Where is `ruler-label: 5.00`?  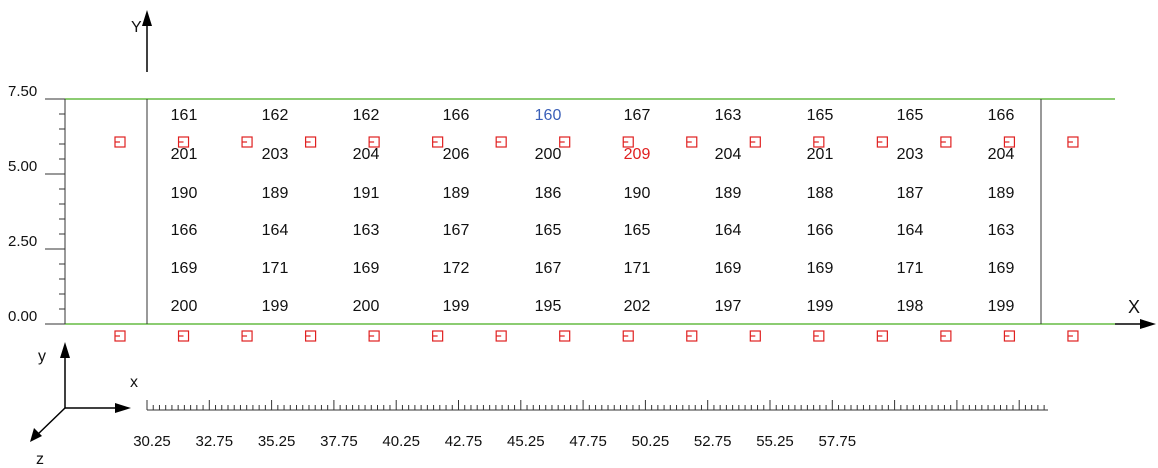 ruler-label: 5.00 is located at coordinates (22, 166).